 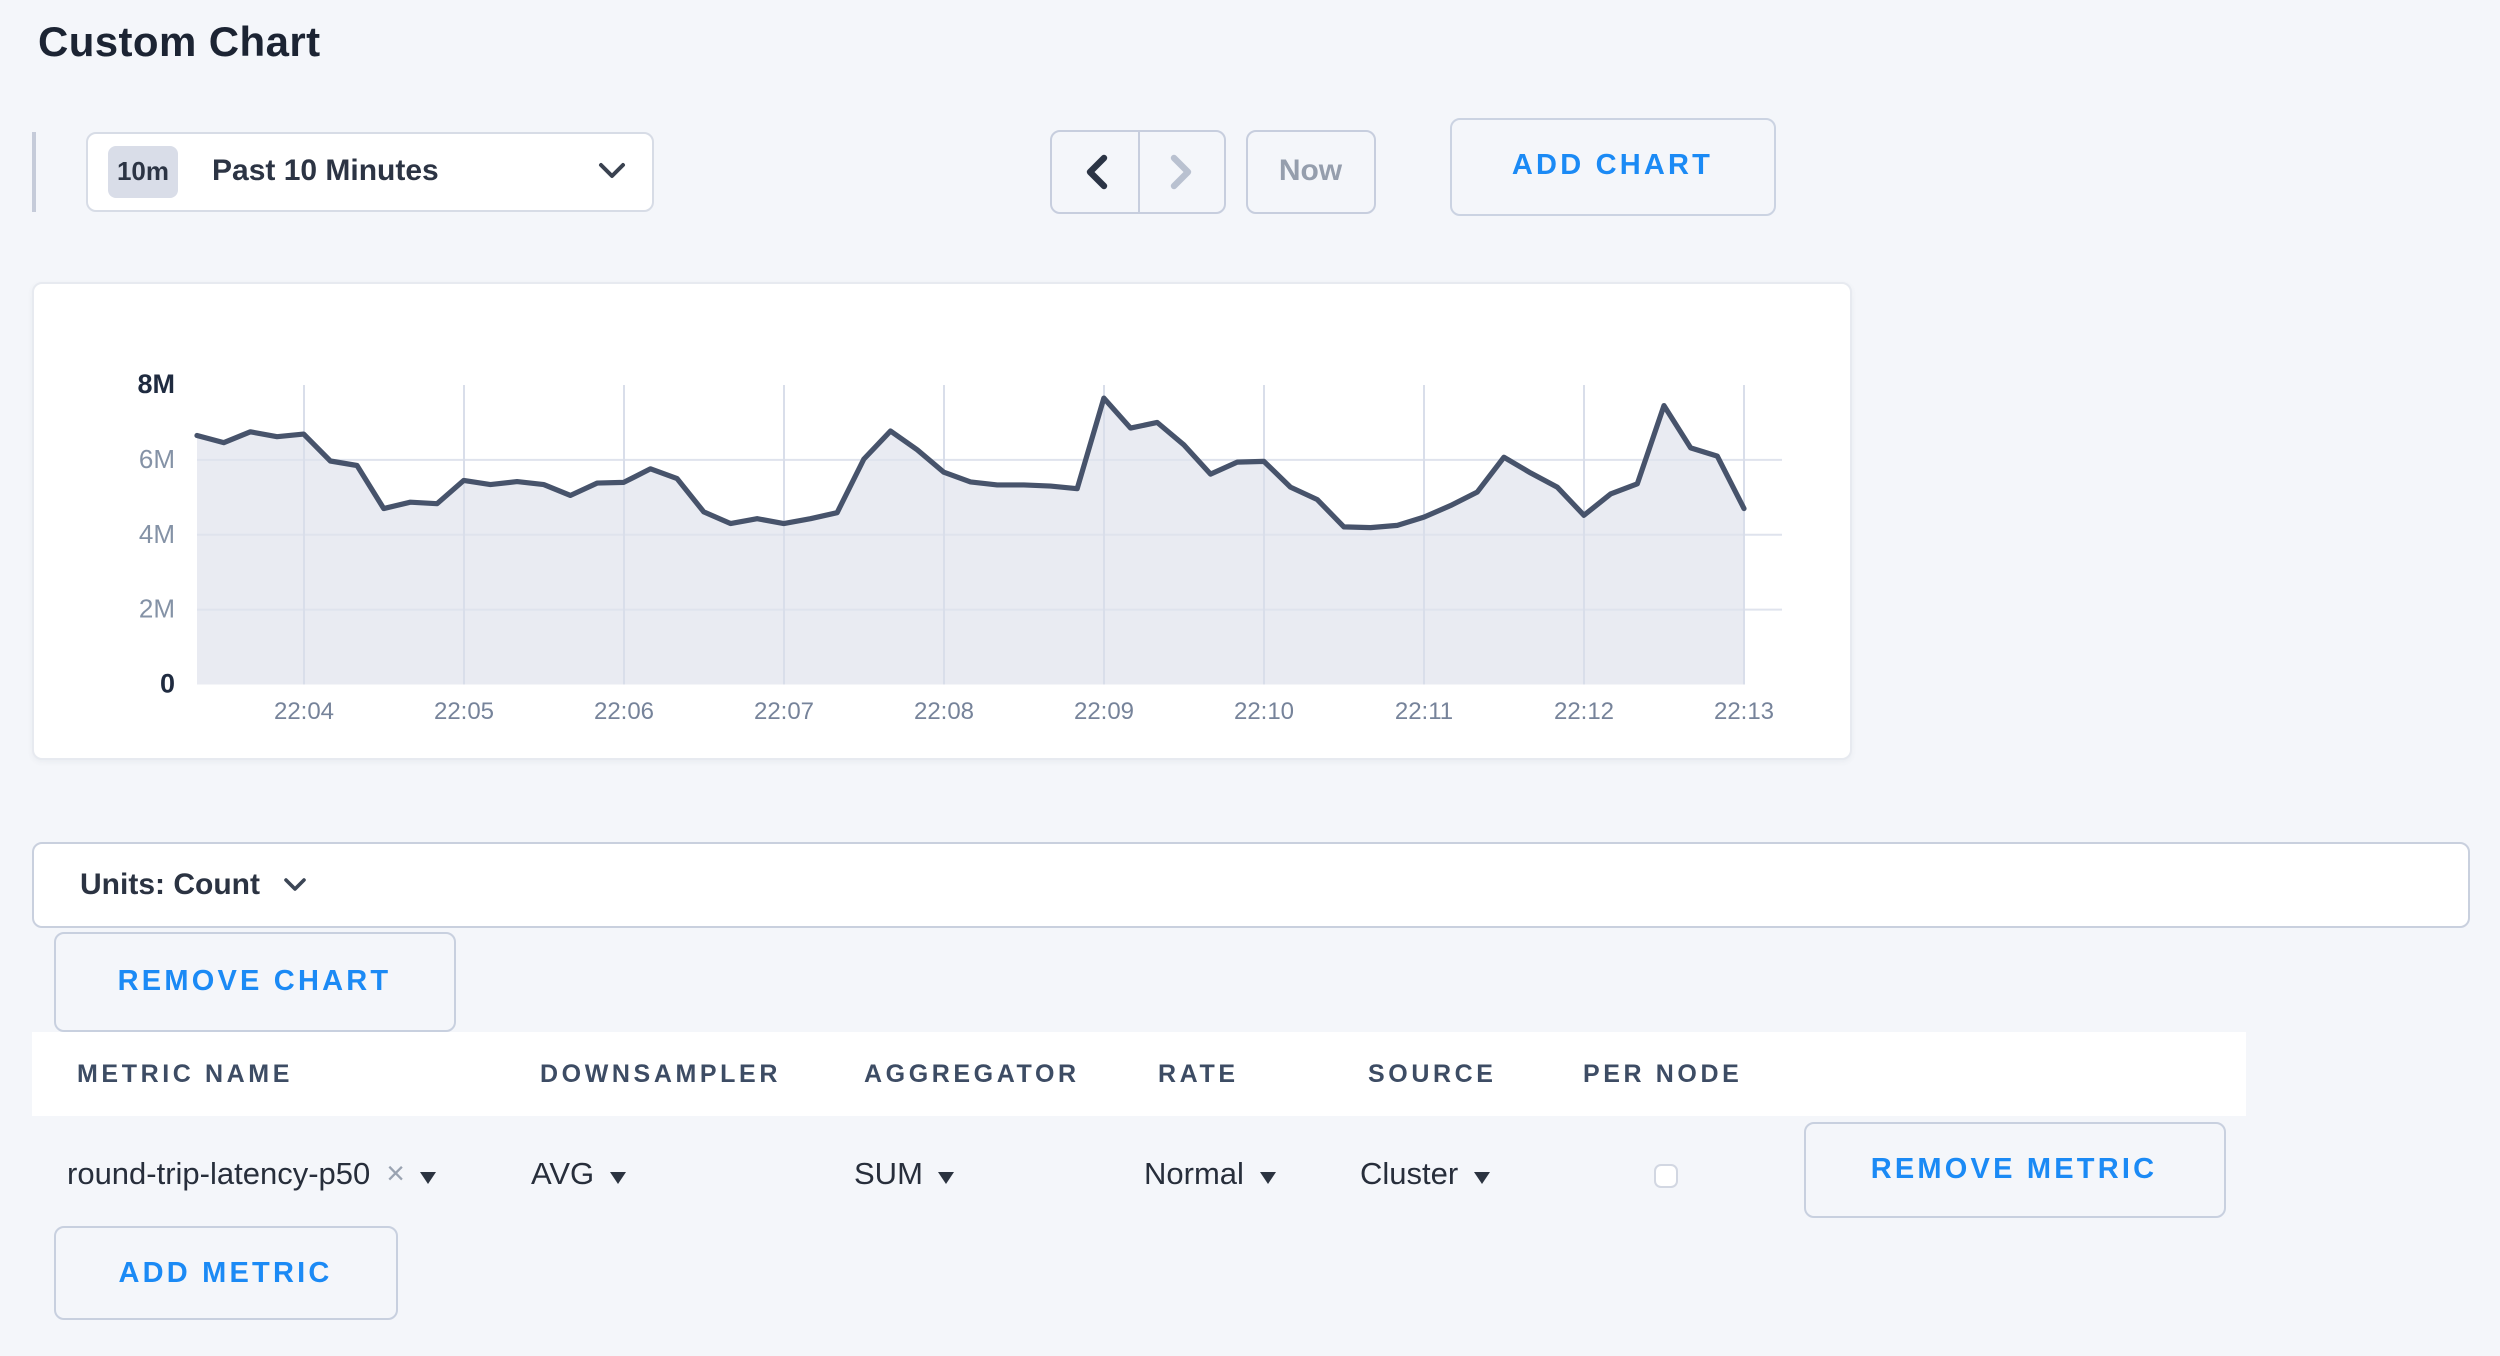 What do you see at coordinates (157, 458) in the screenshot?
I see `y-axis-tick-label: 6M` at bounding box center [157, 458].